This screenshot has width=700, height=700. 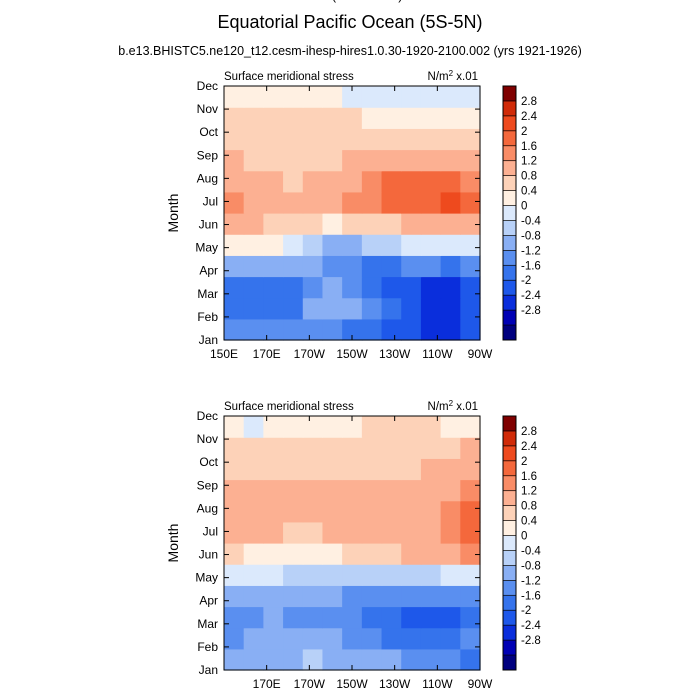 I want to click on colorbar-label: -2, so click(x=526, y=611).